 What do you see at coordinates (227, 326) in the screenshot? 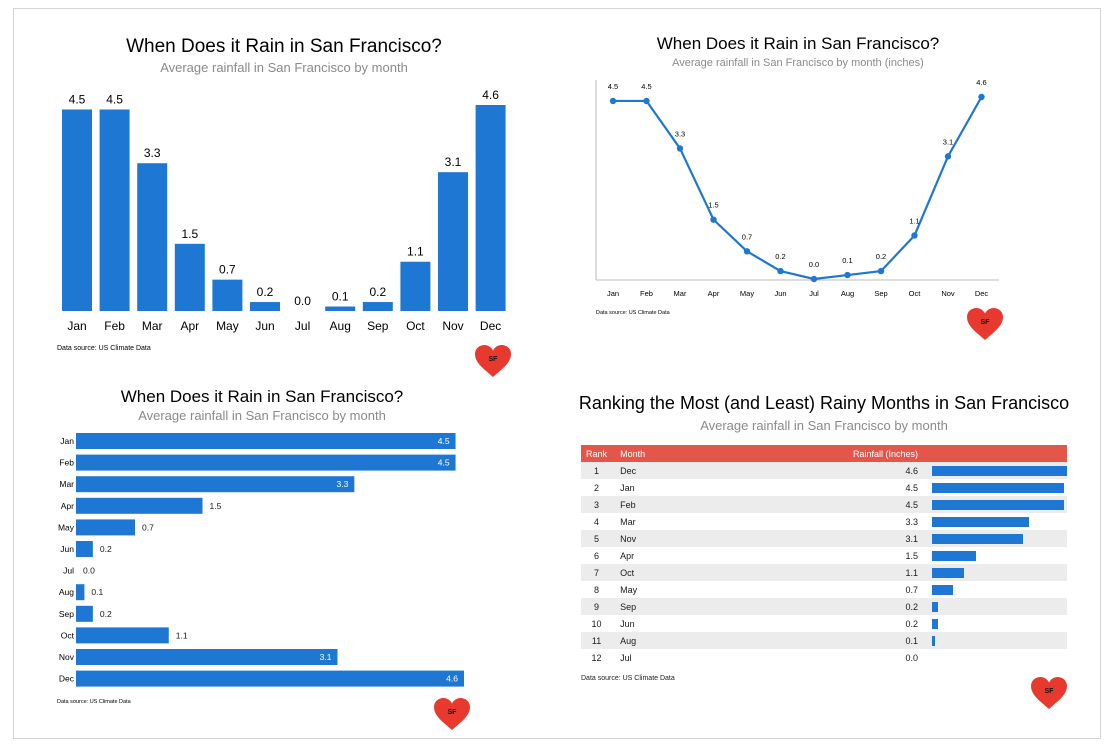
I see `x-tick-label: May` at bounding box center [227, 326].